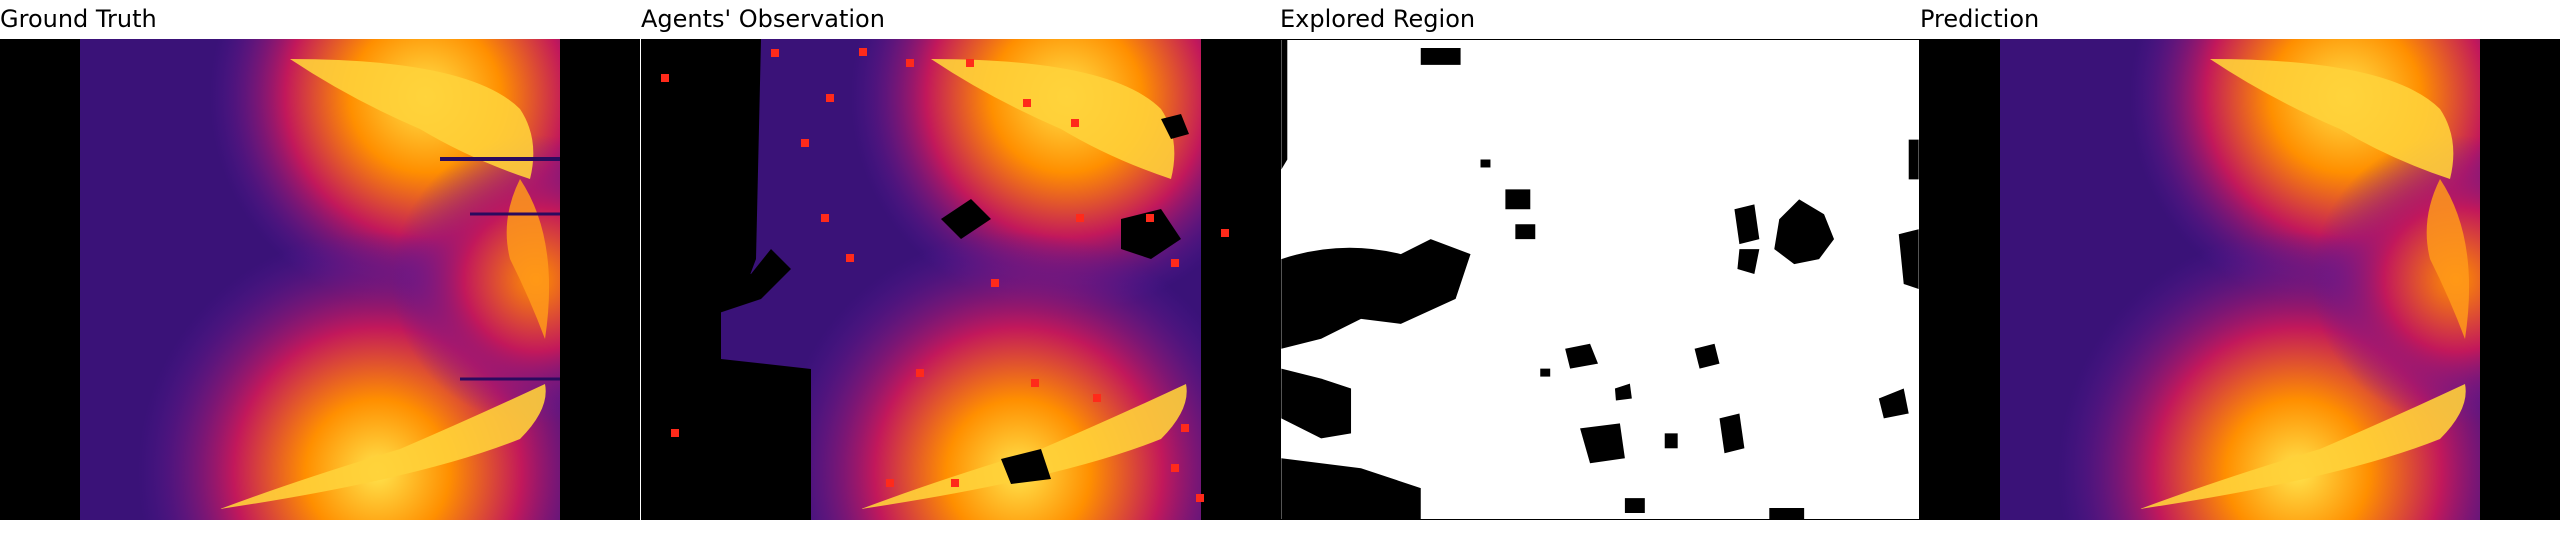 This screenshot has height=560, width=2560. What do you see at coordinates (1378, 19) in the screenshot?
I see `explored-region-title: Explored Region` at bounding box center [1378, 19].